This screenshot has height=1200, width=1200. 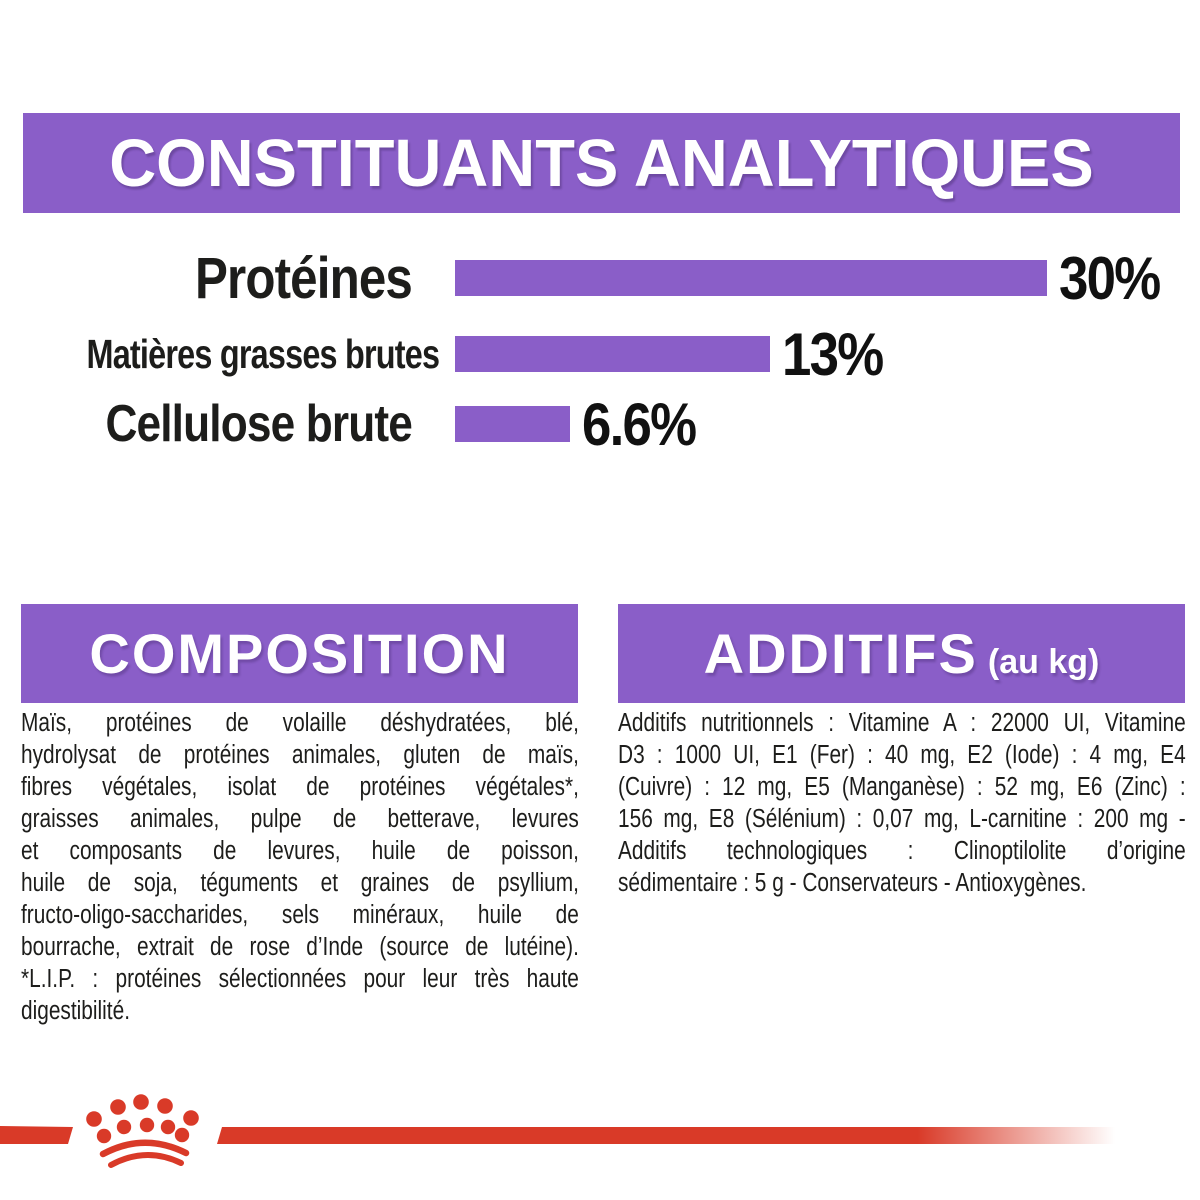 I want to click on additives-header-box: ADDITIFS (au kg), so click(x=901, y=653).